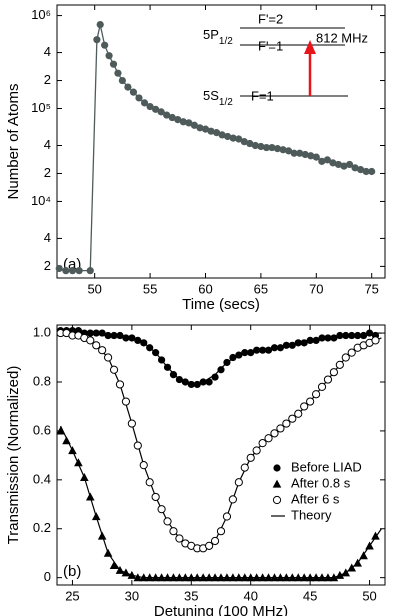 Image resolution: width=415 pixels, height=616 pixels. What do you see at coordinates (13, 142) in the screenshot?
I see `y-axis-title: Number of Atoms` at bounding box center [13, 142].